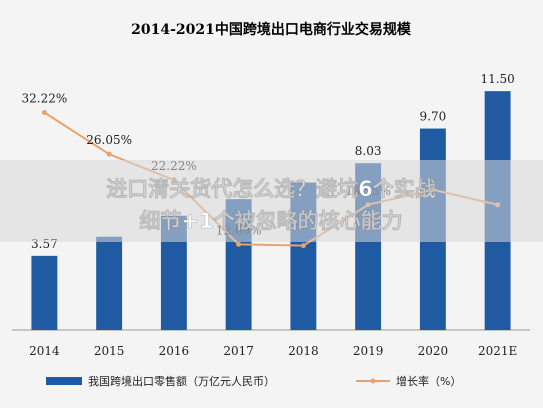 This screenshot has height=408, width=543. I want to click on x-tick-2014: 2014, so click(44, 351).